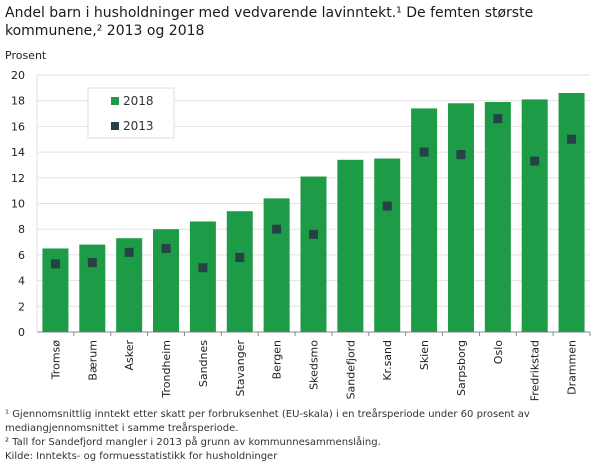  What do you see at coordinates (18, 152) in the screenshot?
I see `y-tick-label: 14` at bounding box center [18, 152].